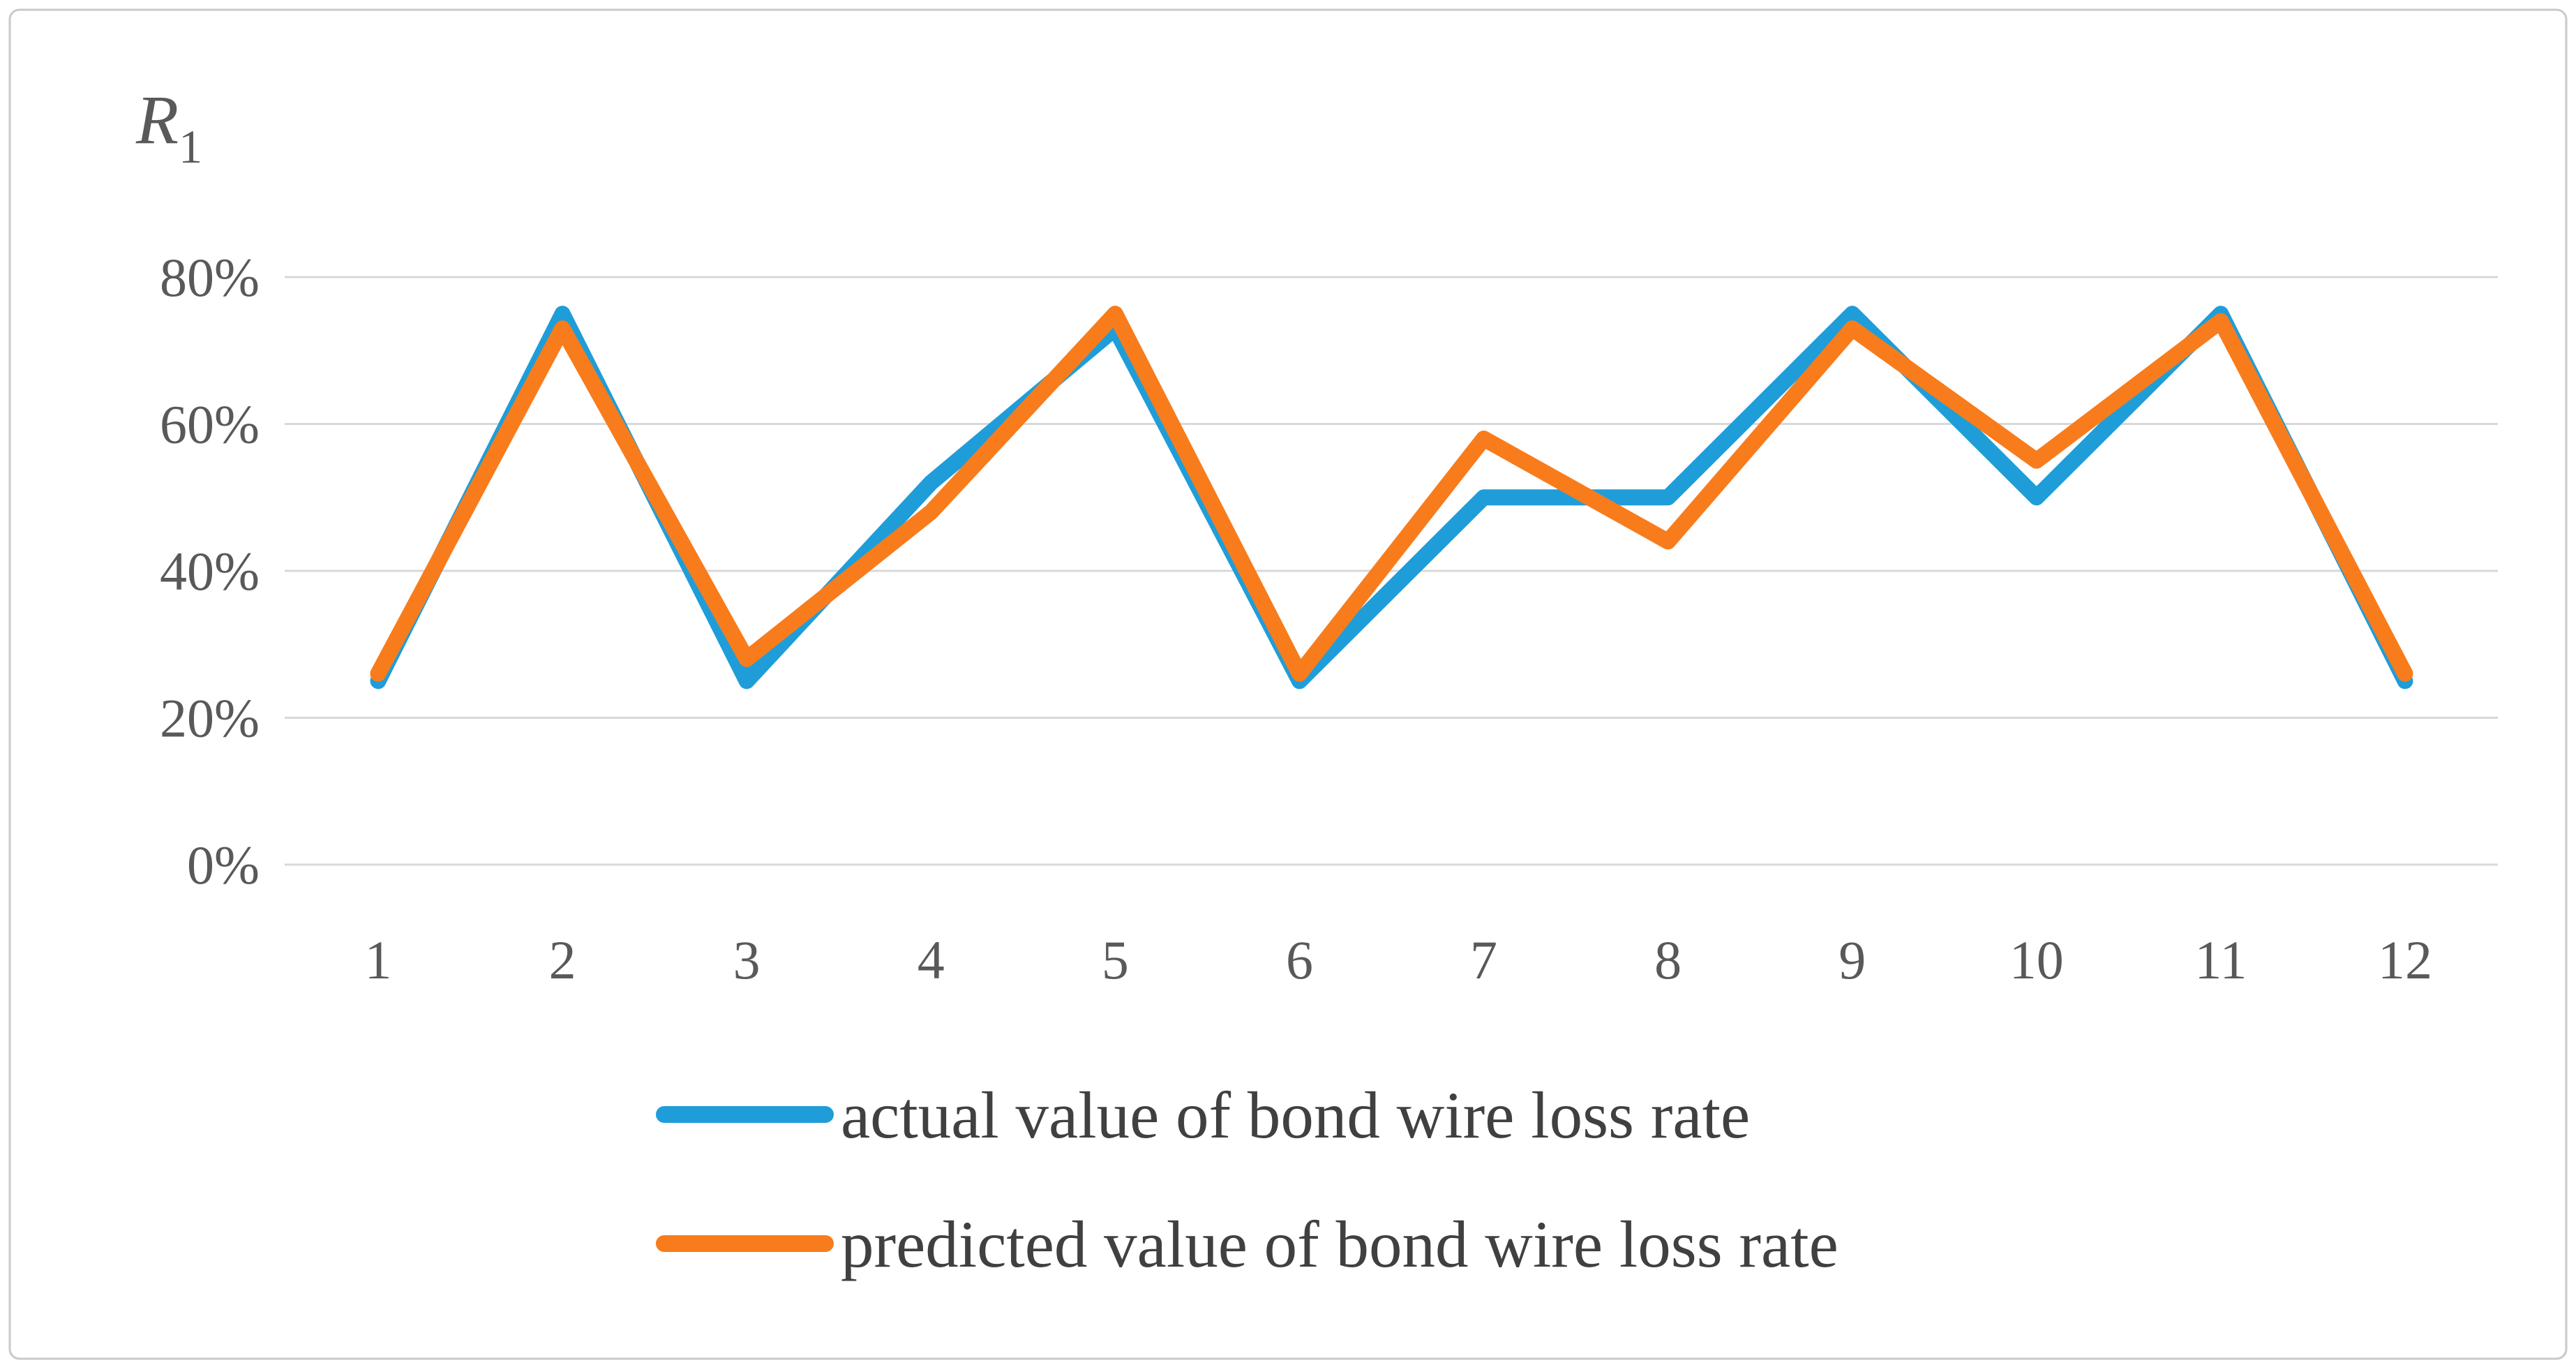 This screenshot has height=1372, width=2576. Describe the element at coordinates (2037, 960) in the screenshot. I see `x-tick-label: 10` at that location.